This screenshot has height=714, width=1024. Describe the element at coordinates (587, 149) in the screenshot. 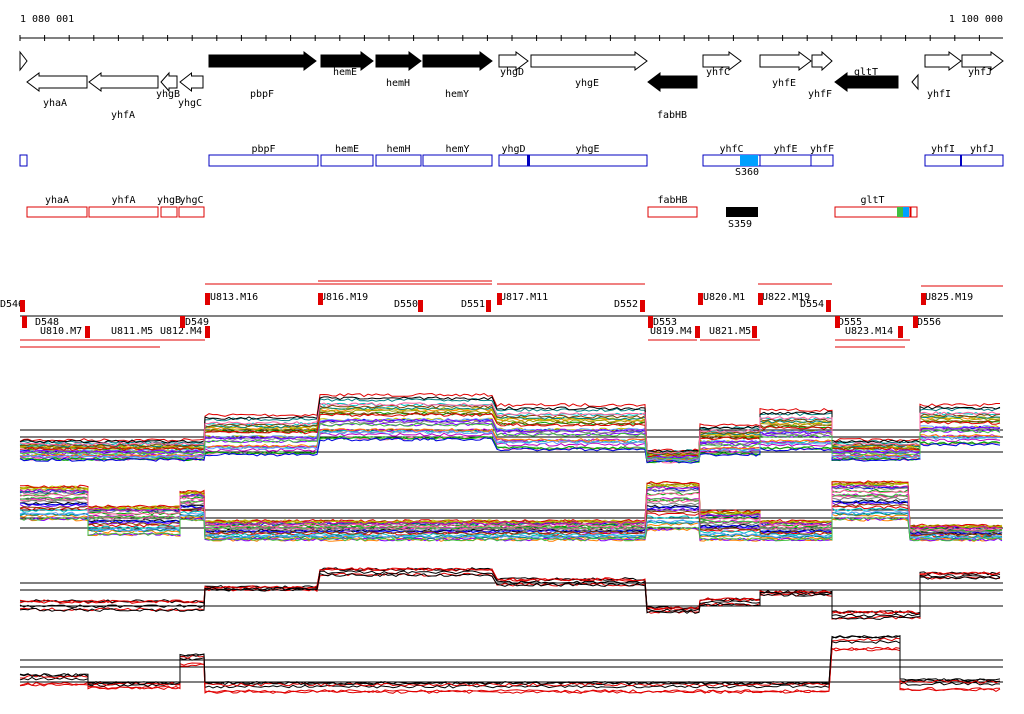

I see `blue-label: yhgE` at that location.